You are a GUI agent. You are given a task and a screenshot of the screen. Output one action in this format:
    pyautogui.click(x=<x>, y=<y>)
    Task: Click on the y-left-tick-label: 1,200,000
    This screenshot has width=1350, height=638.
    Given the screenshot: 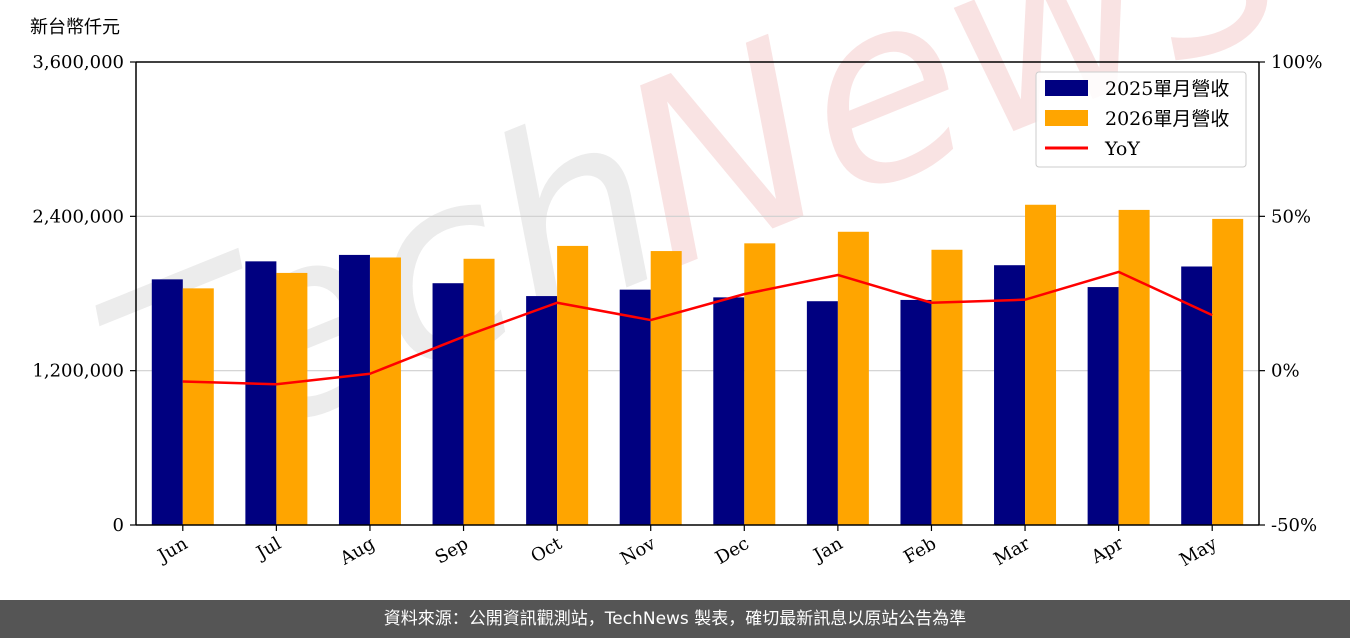 What is the action you would take?
    pyautogui.click(x=78, y=371)
    